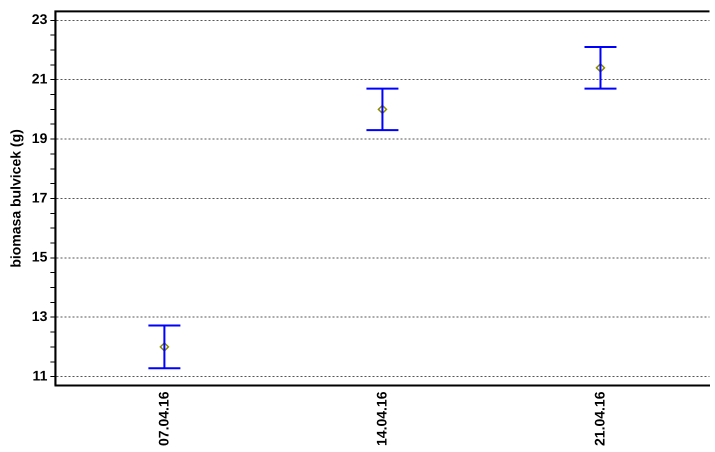 The width and height of the screenshot is (715, 452). What do you see at coordinates (40, 138) in the screenshot?
I see `y-tick-label: 19` at bounding box center [40, 138].